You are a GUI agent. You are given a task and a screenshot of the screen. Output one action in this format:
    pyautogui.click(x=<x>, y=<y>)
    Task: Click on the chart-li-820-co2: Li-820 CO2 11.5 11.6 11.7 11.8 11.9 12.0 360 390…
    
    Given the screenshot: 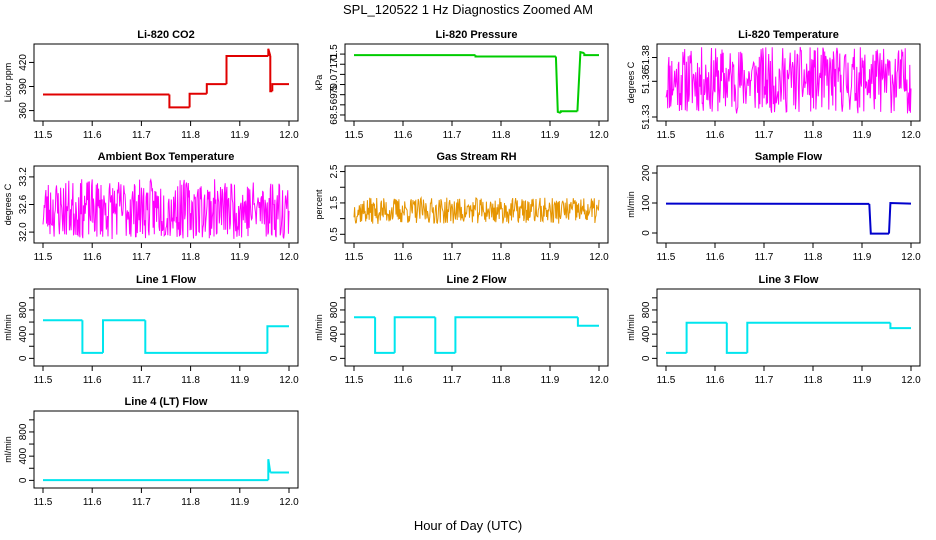 What is the action you would take?
    pyautogui.click(x=151, y=85)
    